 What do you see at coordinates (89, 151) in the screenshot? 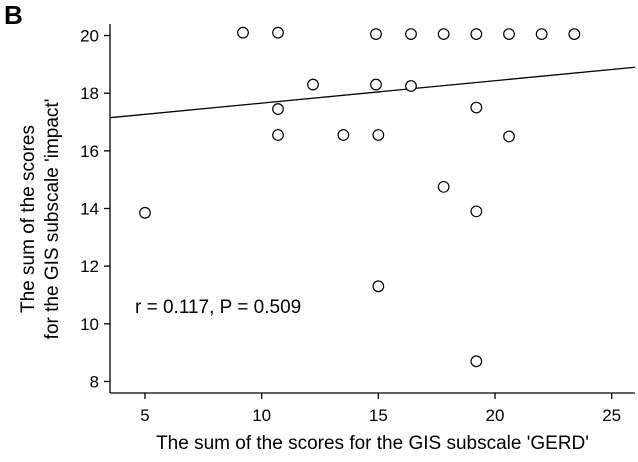
I see `y-tick-label: 16` at bounding box center [89, 151].